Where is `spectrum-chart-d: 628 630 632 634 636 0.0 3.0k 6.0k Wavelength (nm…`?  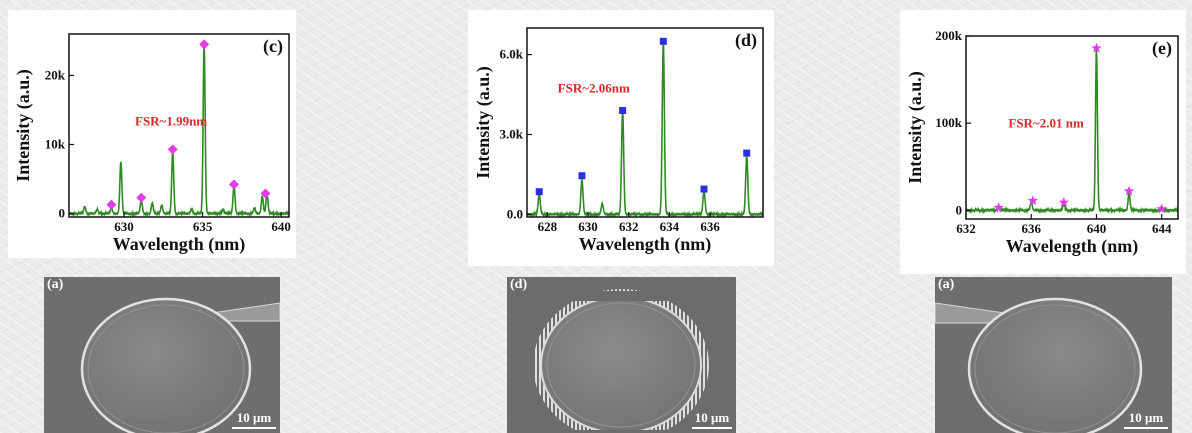
spectrum-chart-d: 628 630 632 634 636 0.0 3.0k 6.0k Wavelength (nm… is located at coordinates (618, 141).